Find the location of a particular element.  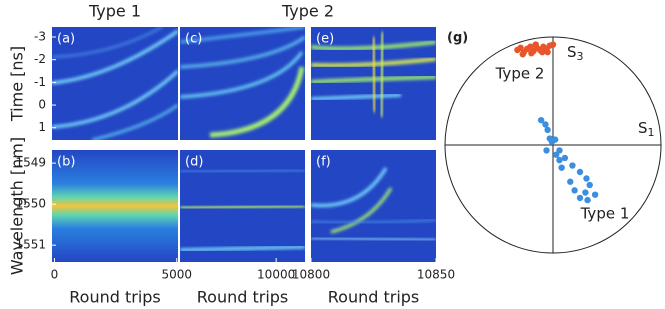

y-tick-label: 1551 is located at coordinates (30, 245).